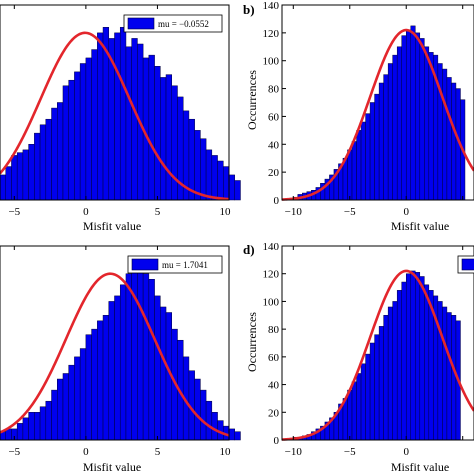 This screenshot has height=474, width=474. What do you see at coordinates (274, 173) in the screenshot?
I see `y-tick-label: 20` at bounding box center [274, 173].